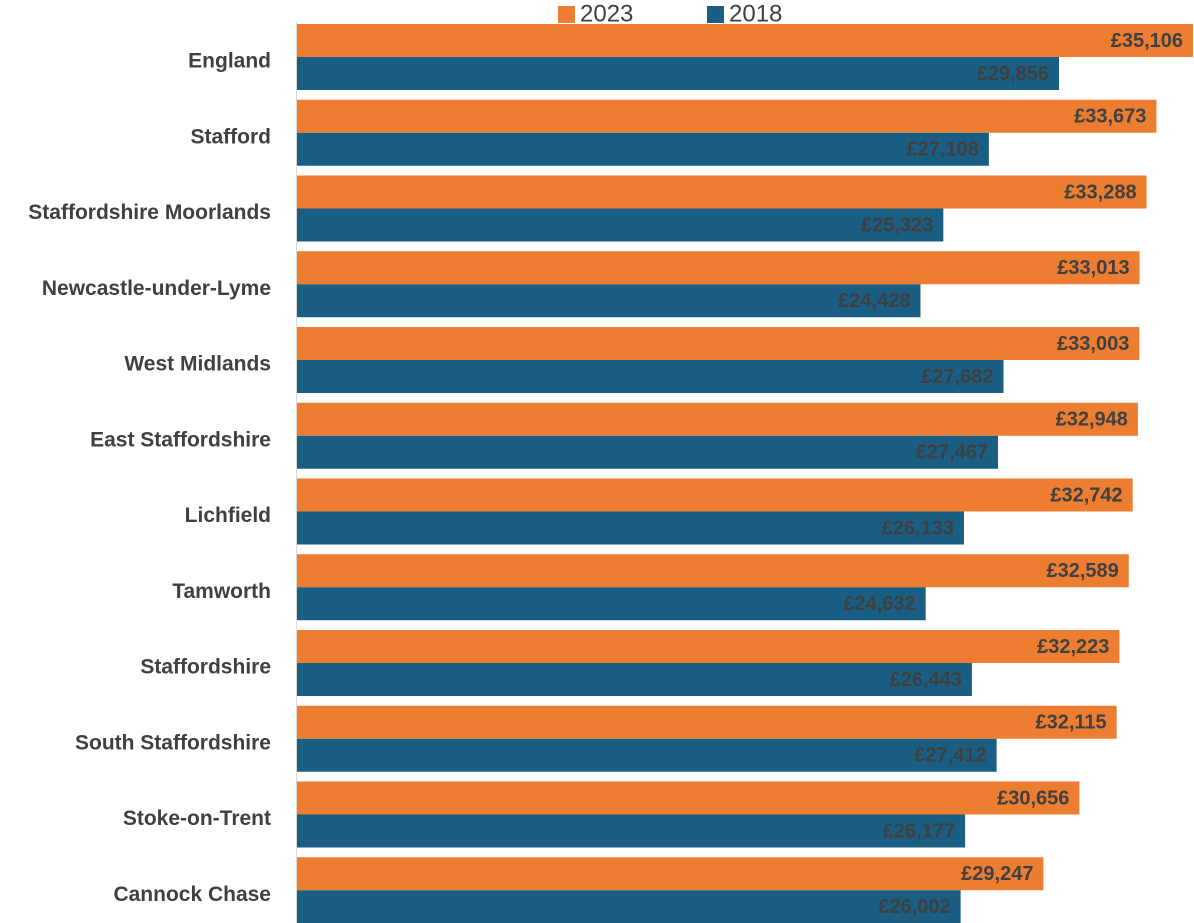  I want to click on category-label: Tamworth, so click(221, 591).